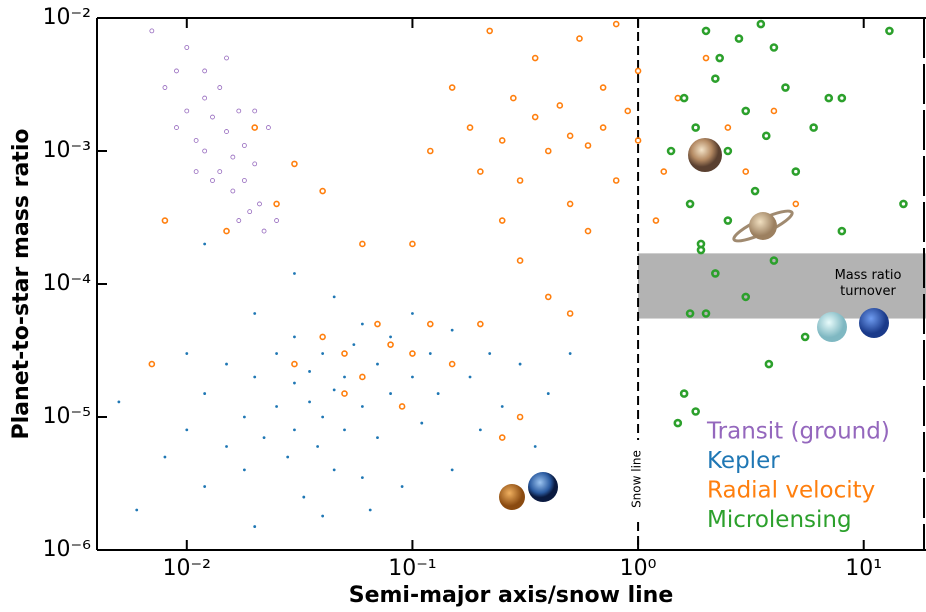 The height and width of the screenshot is (612, 926). Describe the element at coordinates (21, 284) in the screenshot. I see `y-axis-title: Planet-to-star mass ratio` at that location.